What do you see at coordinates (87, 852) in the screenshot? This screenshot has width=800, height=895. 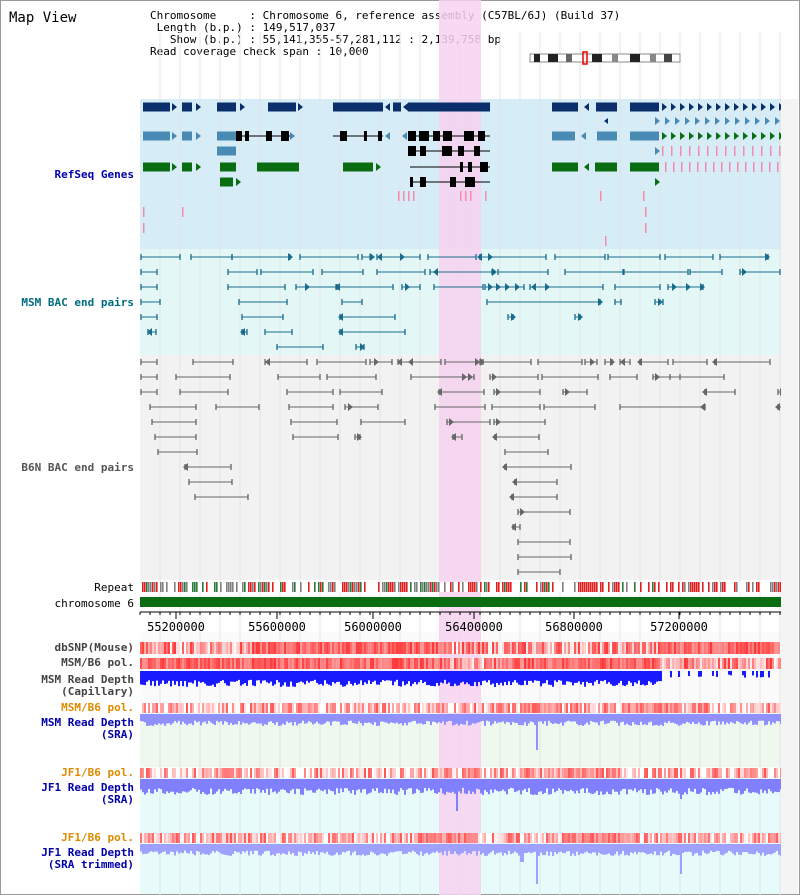 I see `track-label-jf1-depth-trim: JF1 Read Depth` at bounding box center [87, 852].